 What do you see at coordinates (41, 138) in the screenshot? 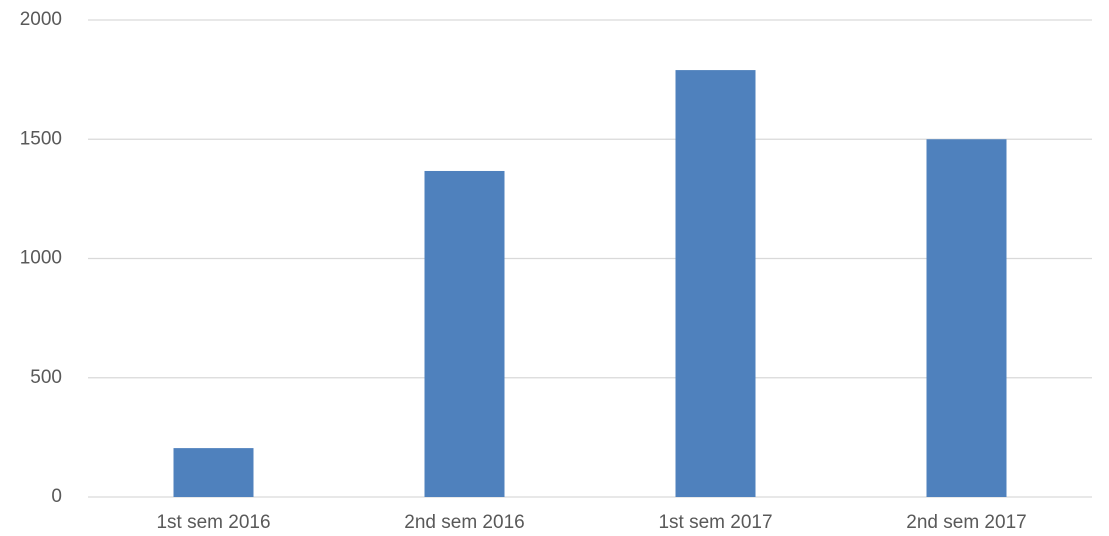
I see `y-tick-label: 1500` at bounding box center [41, 138].